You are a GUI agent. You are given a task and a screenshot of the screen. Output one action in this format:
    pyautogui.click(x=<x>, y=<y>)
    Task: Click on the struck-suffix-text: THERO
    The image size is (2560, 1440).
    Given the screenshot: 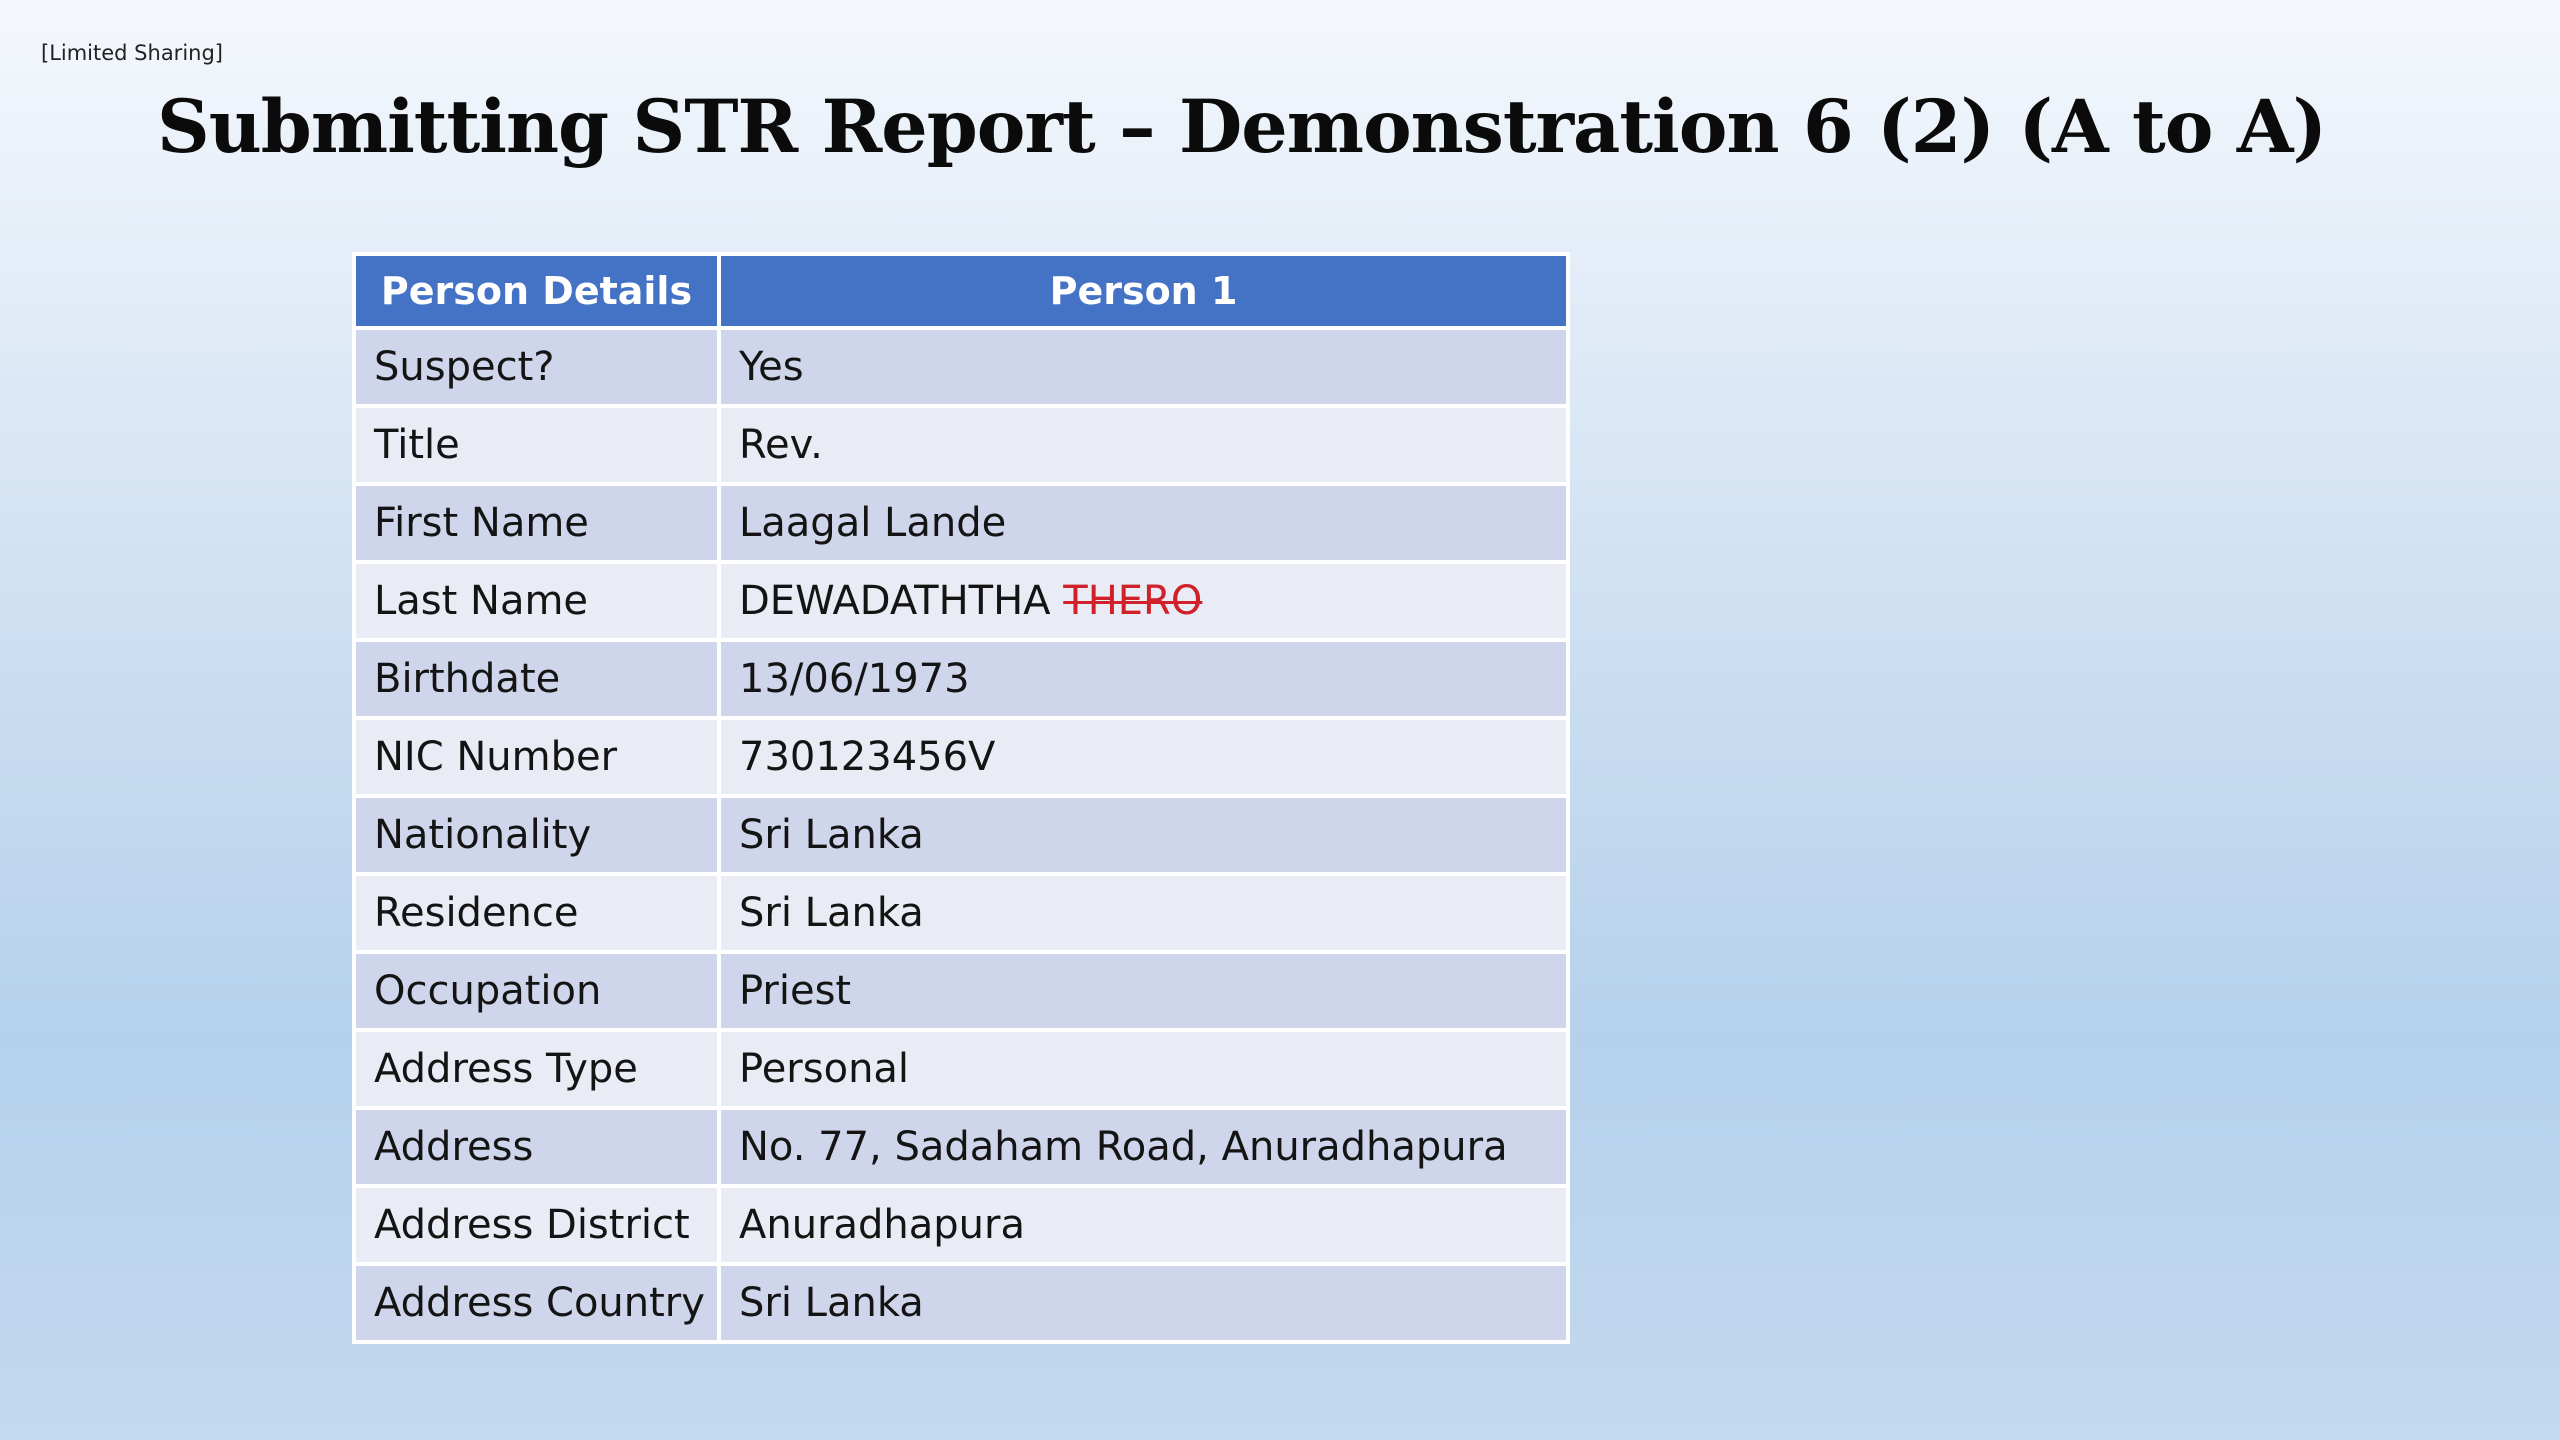 What is the action you would take?
    pyautogui.click(x=1133, y=601)
    